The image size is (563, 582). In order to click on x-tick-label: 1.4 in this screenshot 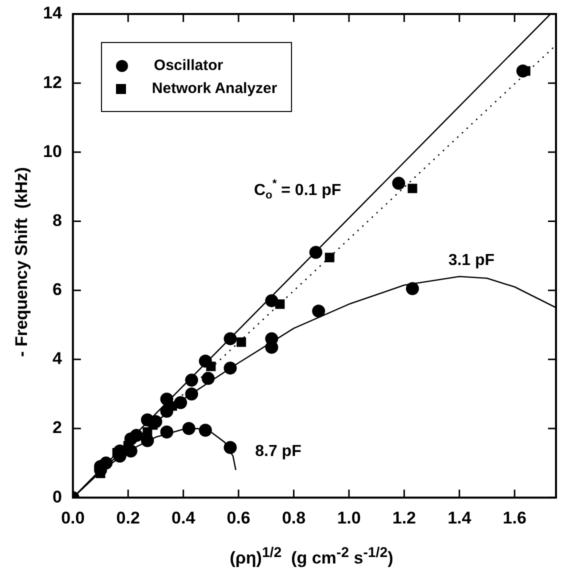, I will do `click(460, 518)`.